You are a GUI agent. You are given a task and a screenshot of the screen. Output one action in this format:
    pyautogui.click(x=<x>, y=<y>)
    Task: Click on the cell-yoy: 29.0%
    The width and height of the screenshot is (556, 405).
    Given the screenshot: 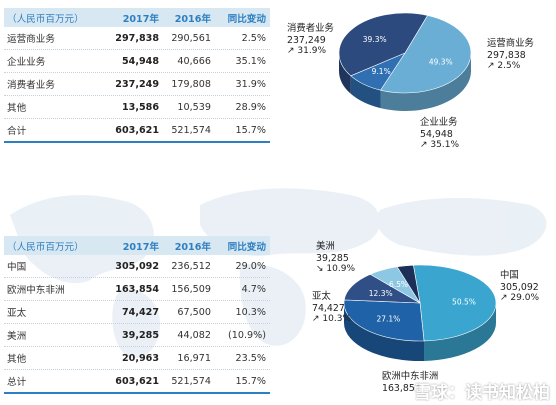 What is the action you would take?
    pyautogui.click(x=250, y=266)
    